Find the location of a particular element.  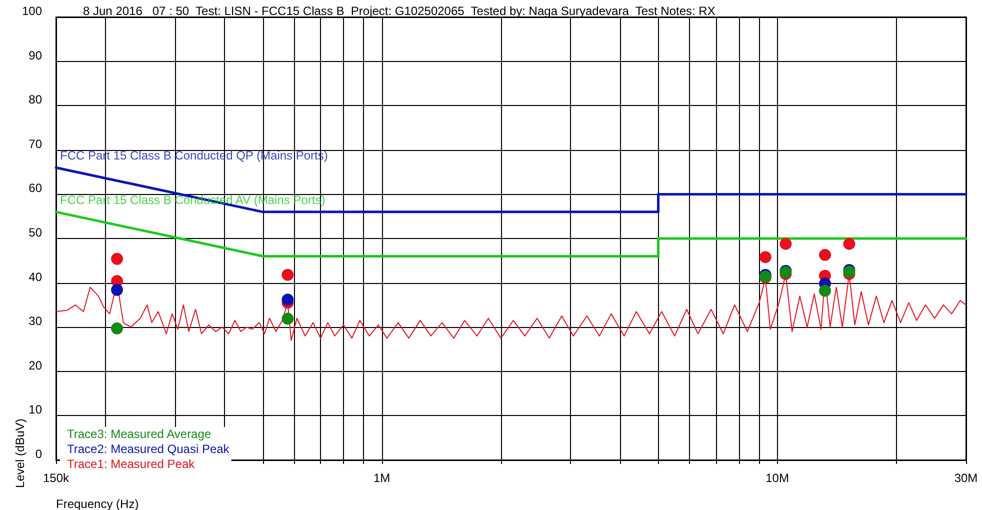

text: Trace3: Measured Average is located at coordinates (139, 434).